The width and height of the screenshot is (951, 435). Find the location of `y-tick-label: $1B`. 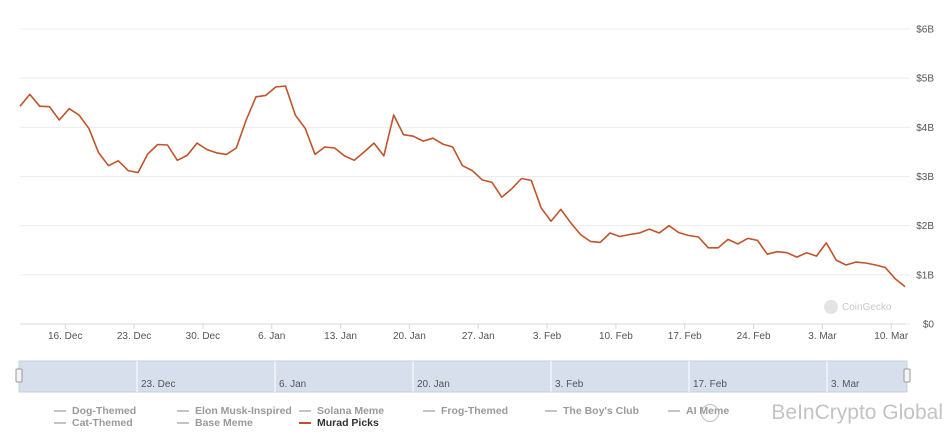

y-tick-label: $1B is located at coordinates (925, 275).